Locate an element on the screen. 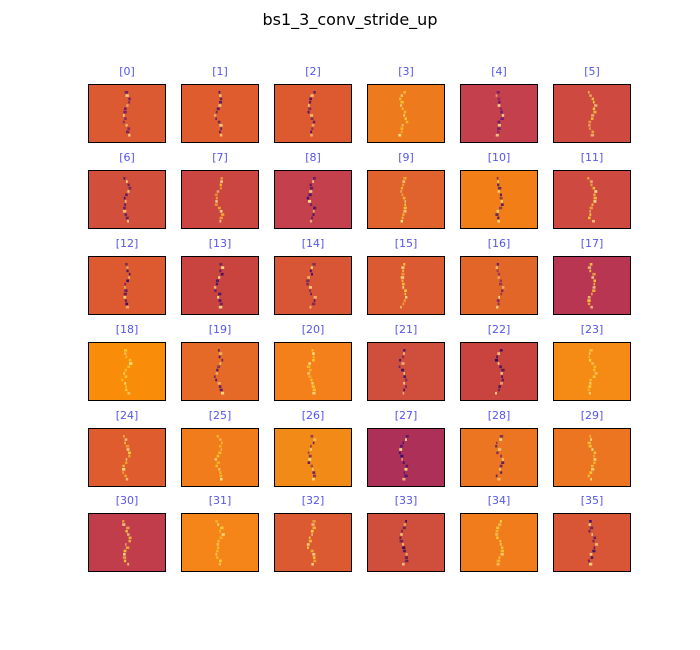 This screenshot has height=650, width=700. feature-panel-19: [19] is located at coordinates (220, 362).